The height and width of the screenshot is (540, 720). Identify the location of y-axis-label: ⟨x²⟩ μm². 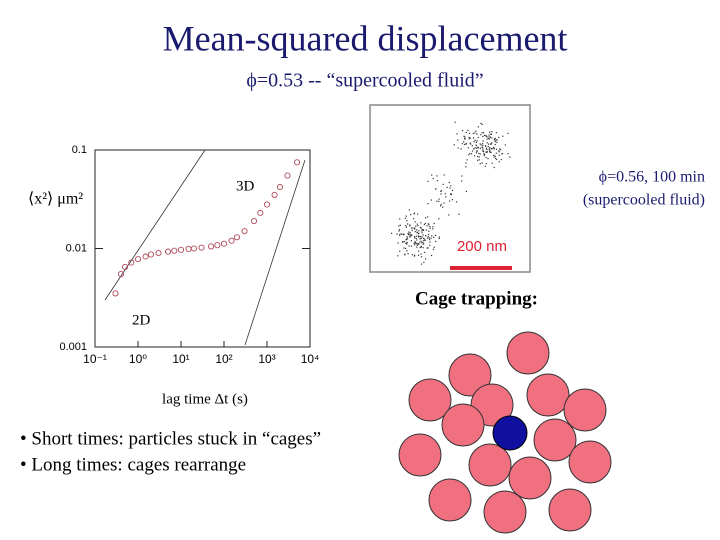
(55, 199).